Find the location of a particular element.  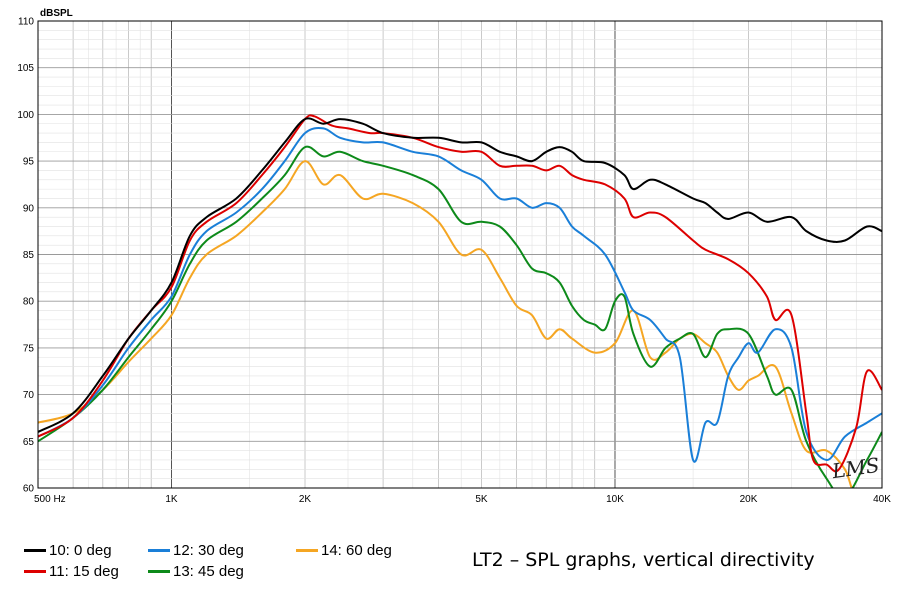

legend-swatch-15-deg is located at coordinates (35, 571).